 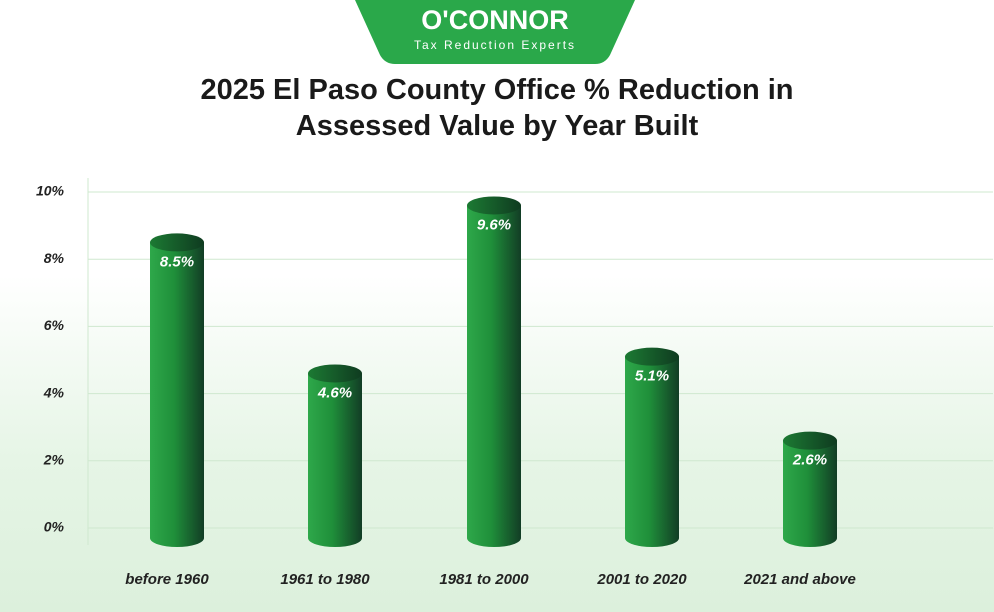 I want to click on y-tick-label: 8%, so click(x=54, y=258).